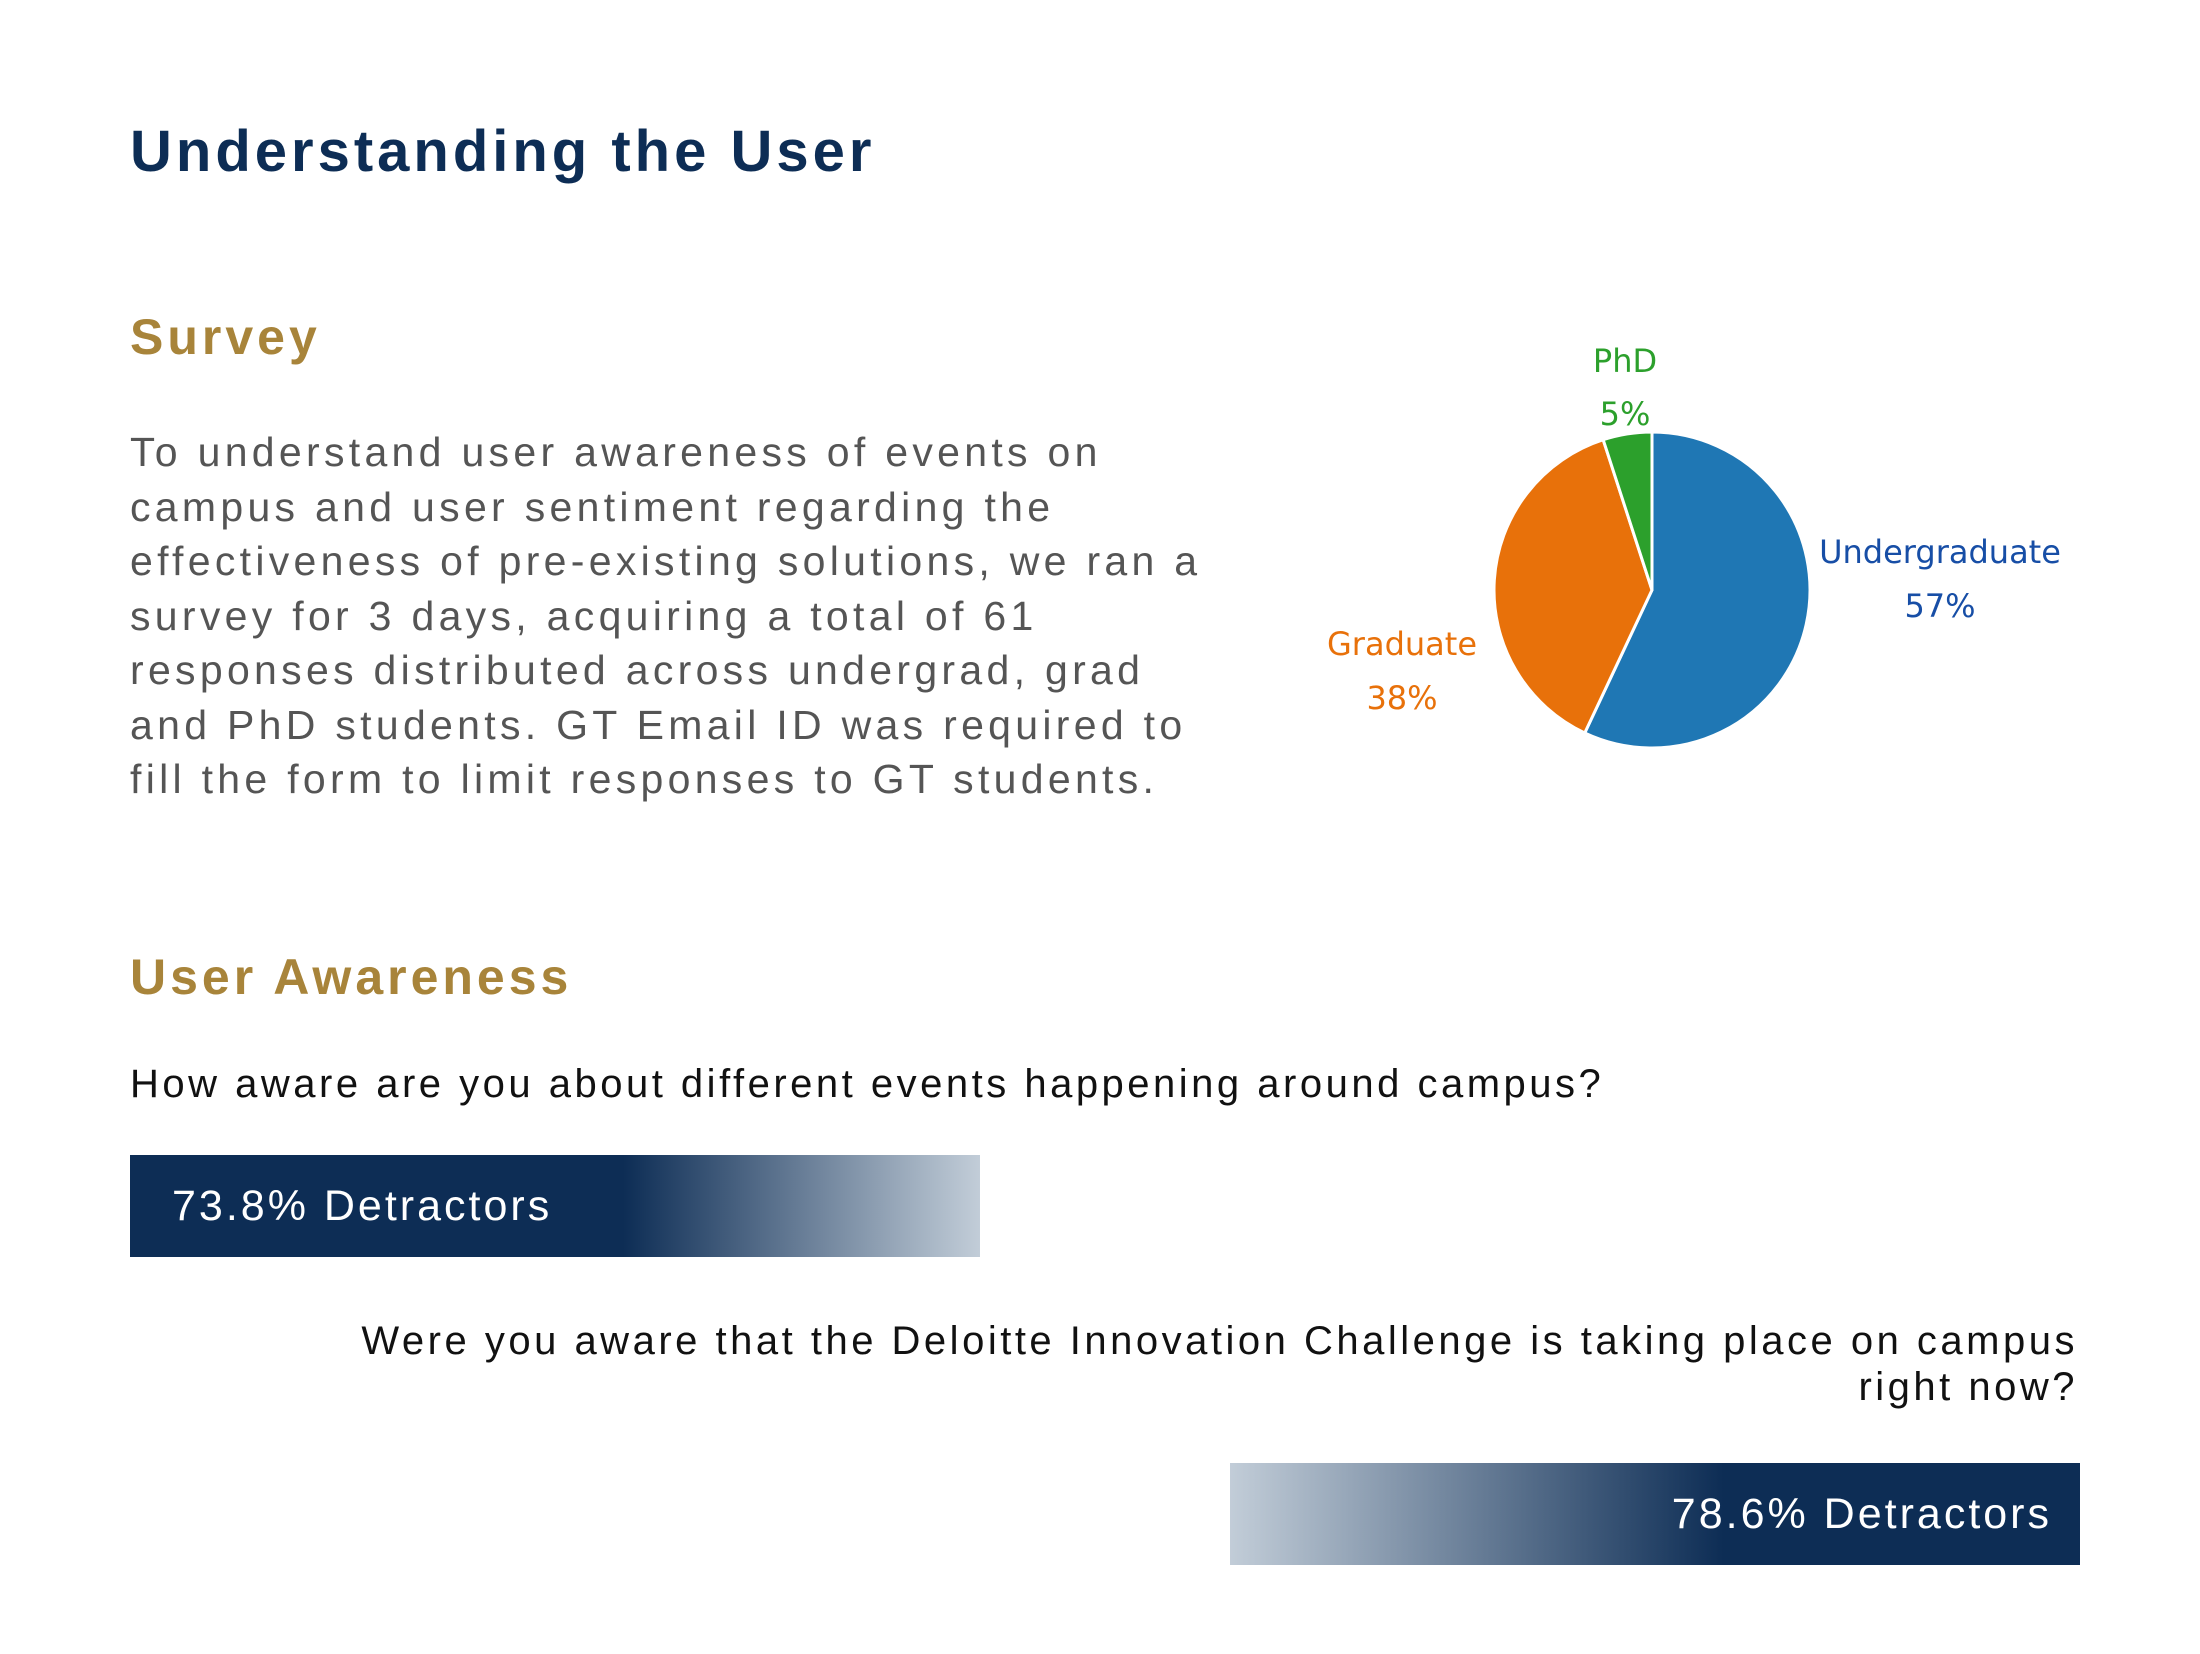 The width and height of the screenshot is (2200, 1654). What do you see at coordinates (1627, 510) in the screenshot?
I see `pie-slice-phd` at bounding box center [1627, 510].